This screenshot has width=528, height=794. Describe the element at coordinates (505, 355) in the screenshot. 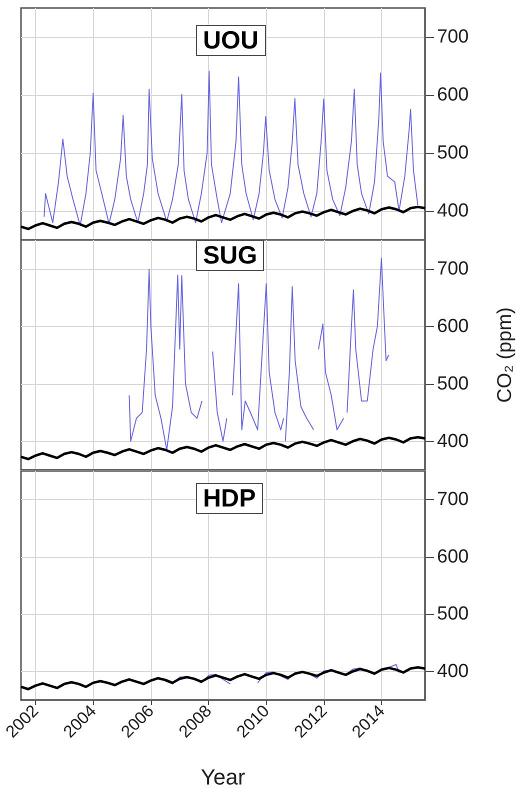

I see `y-axis-title: CO₂ (ppm)` at that location.